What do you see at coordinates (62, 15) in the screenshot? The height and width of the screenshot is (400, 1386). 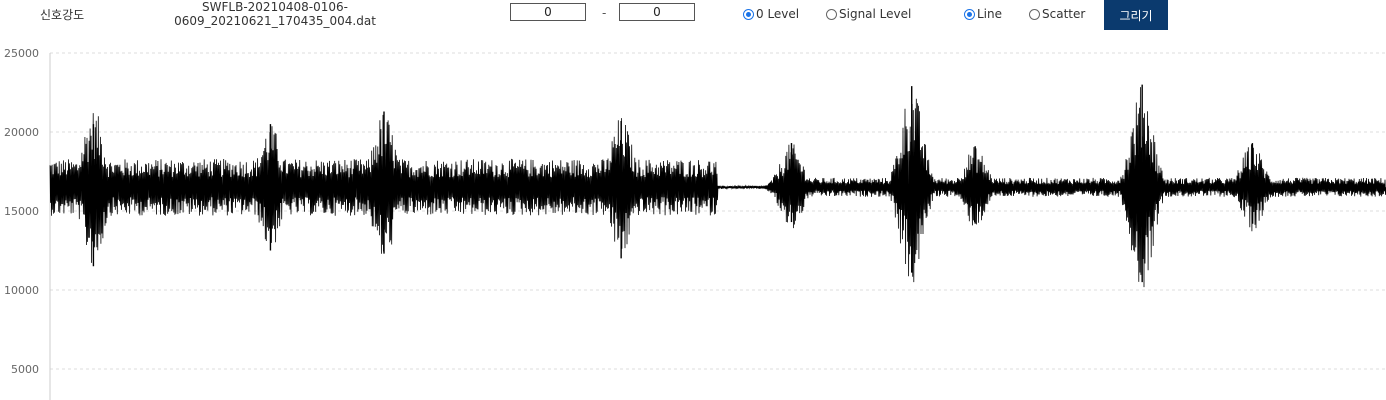 I see `signal-strength-label: 신호강도` at bounding box center [62, 15].